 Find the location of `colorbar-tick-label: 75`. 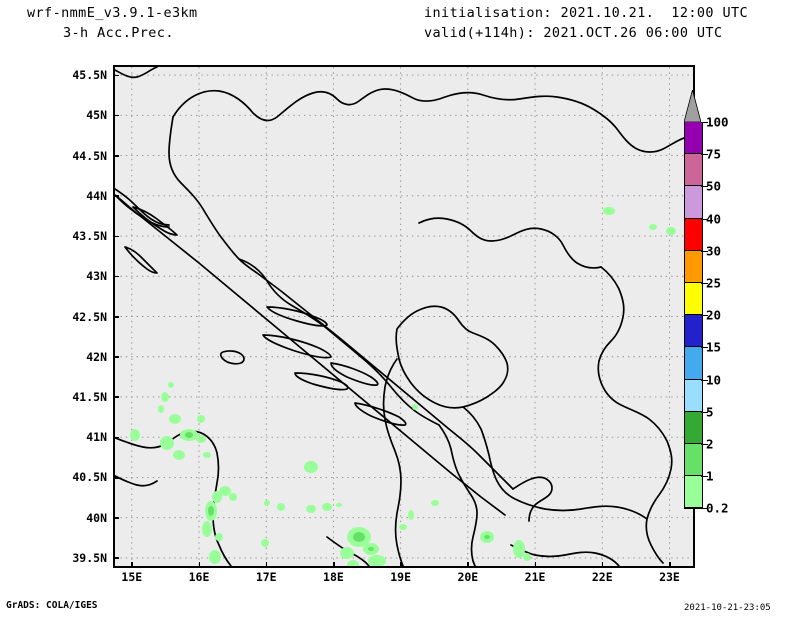

colorbar-tick-label: 75 is located at coordinates (714, 154).